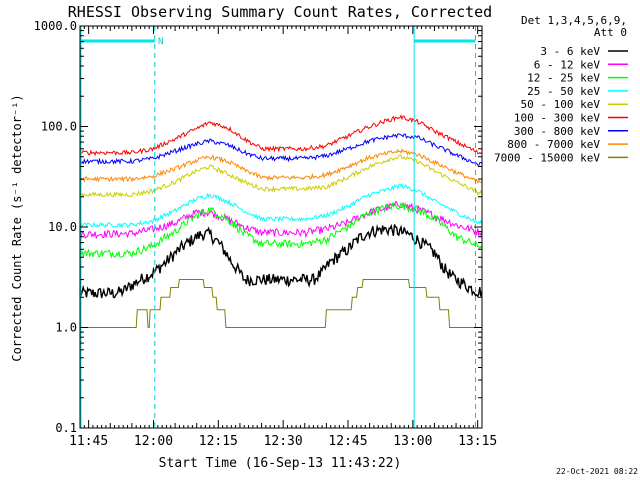 This screenshot has width=640, height=480. I want to click on series-line-100-300-kev, so click(281, 135).